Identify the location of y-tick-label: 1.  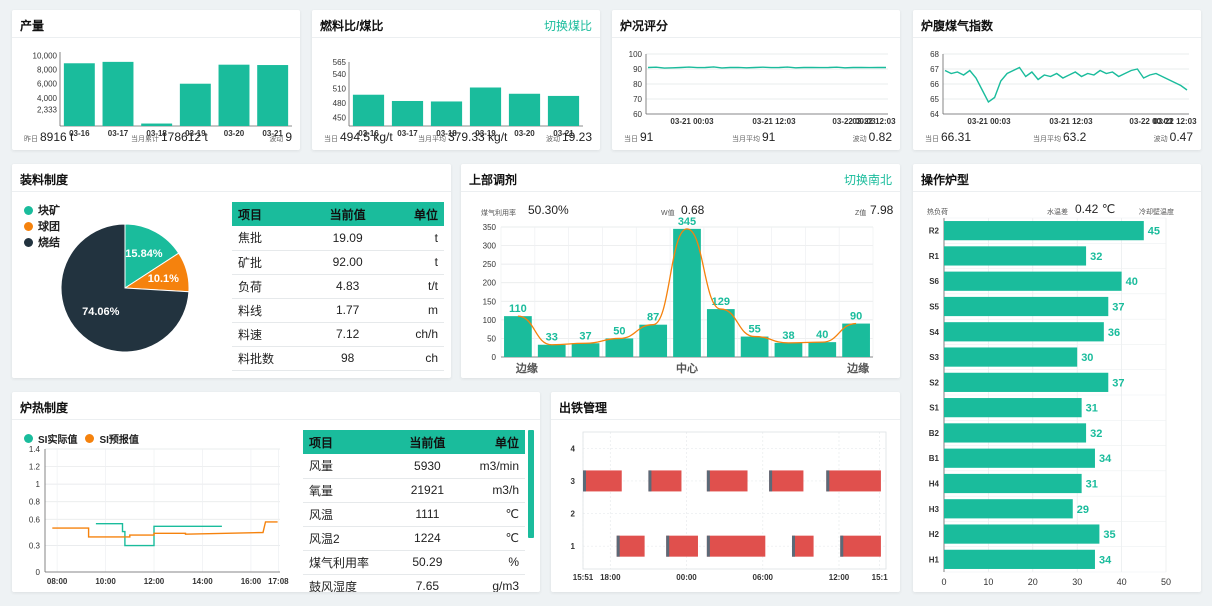
(573, 546).